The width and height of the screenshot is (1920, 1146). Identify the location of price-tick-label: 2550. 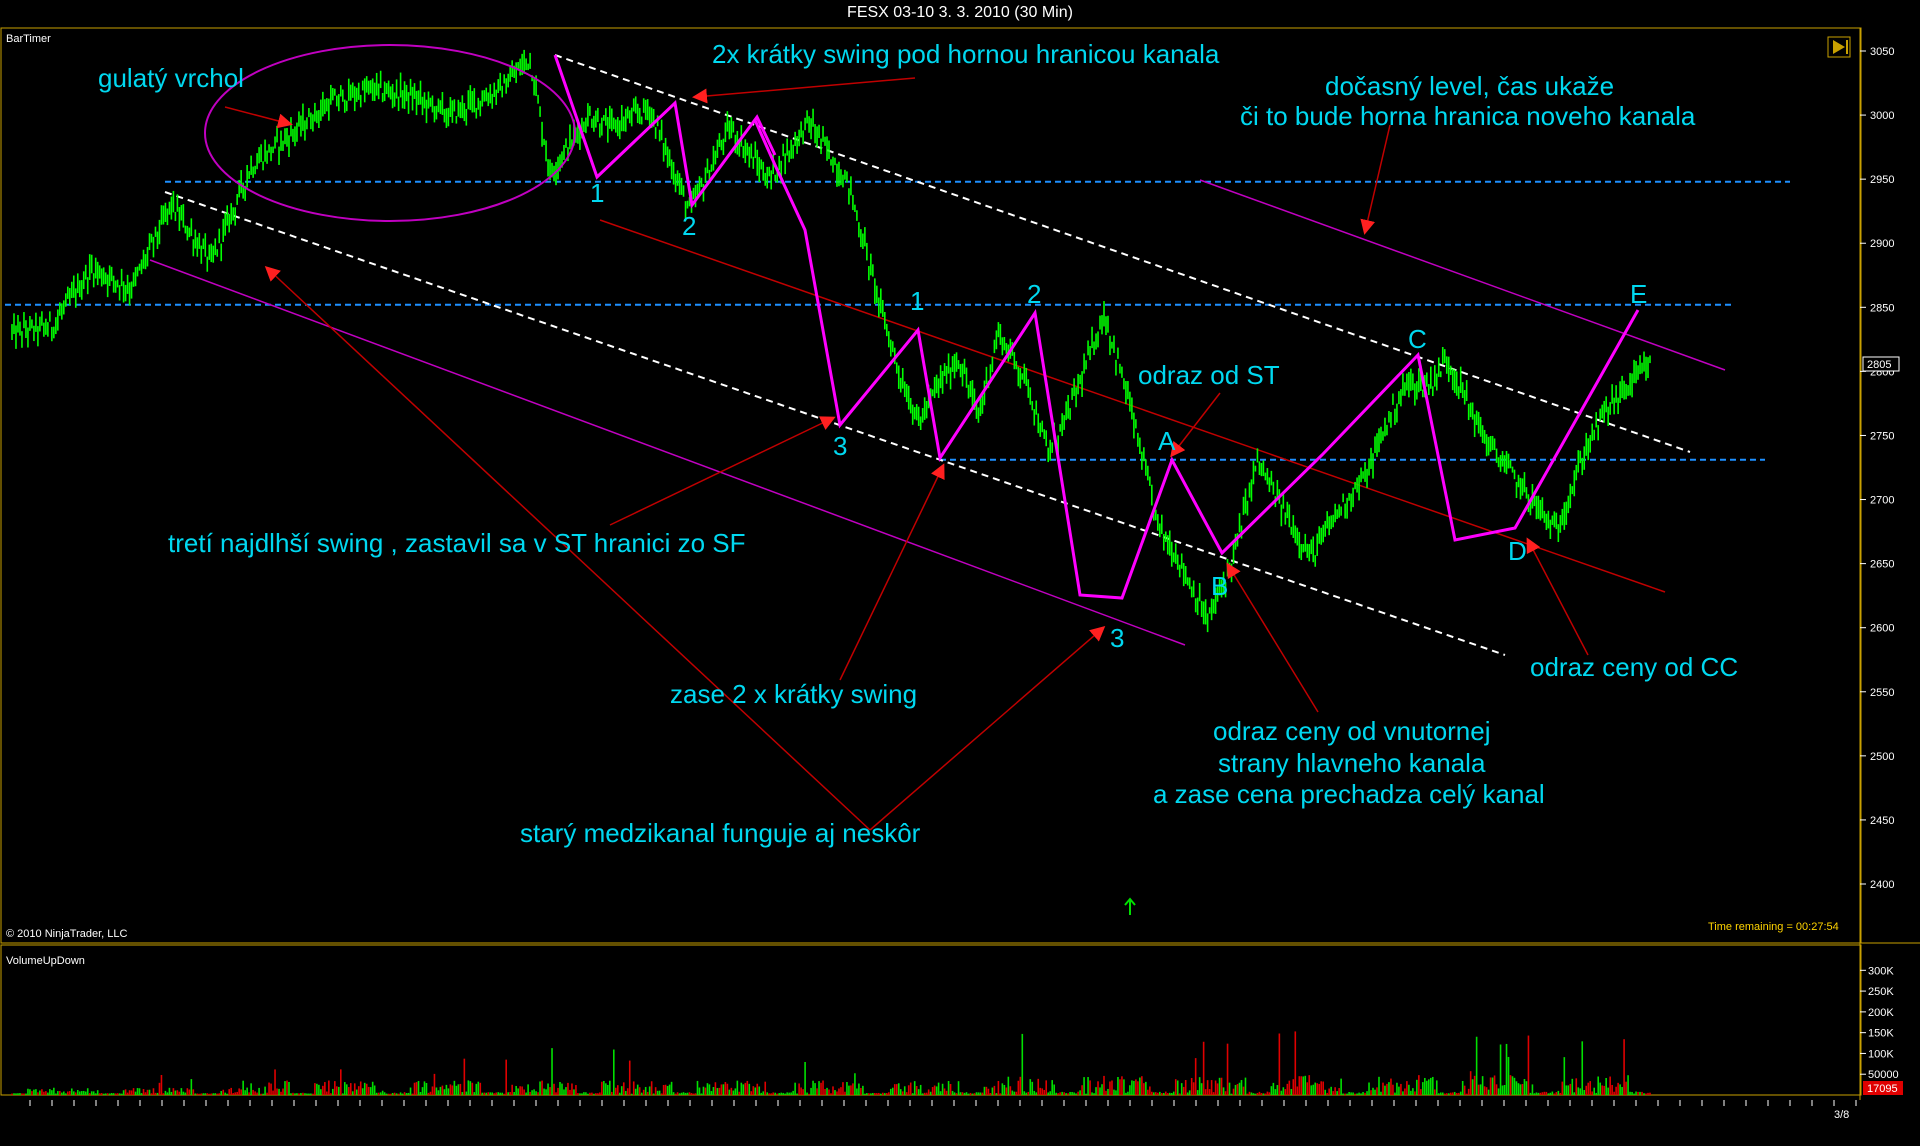
(1882, 693).